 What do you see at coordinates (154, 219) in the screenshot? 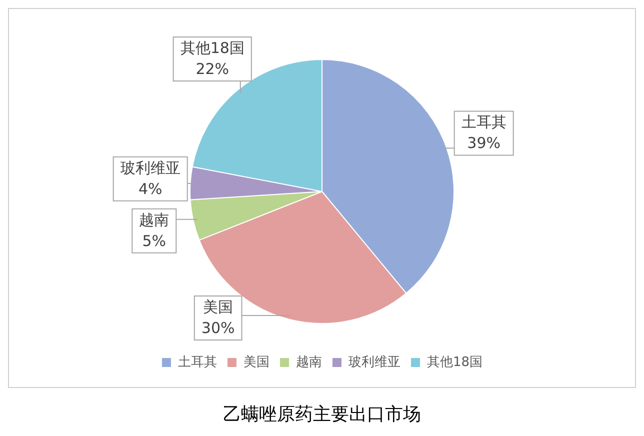
I see `slice-label: 越南` at bounding box center [154, 219].